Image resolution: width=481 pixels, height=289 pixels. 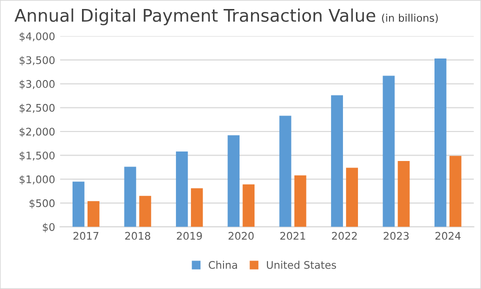 I want to click on y-tick-label: $500, so click(x=42, y=204).